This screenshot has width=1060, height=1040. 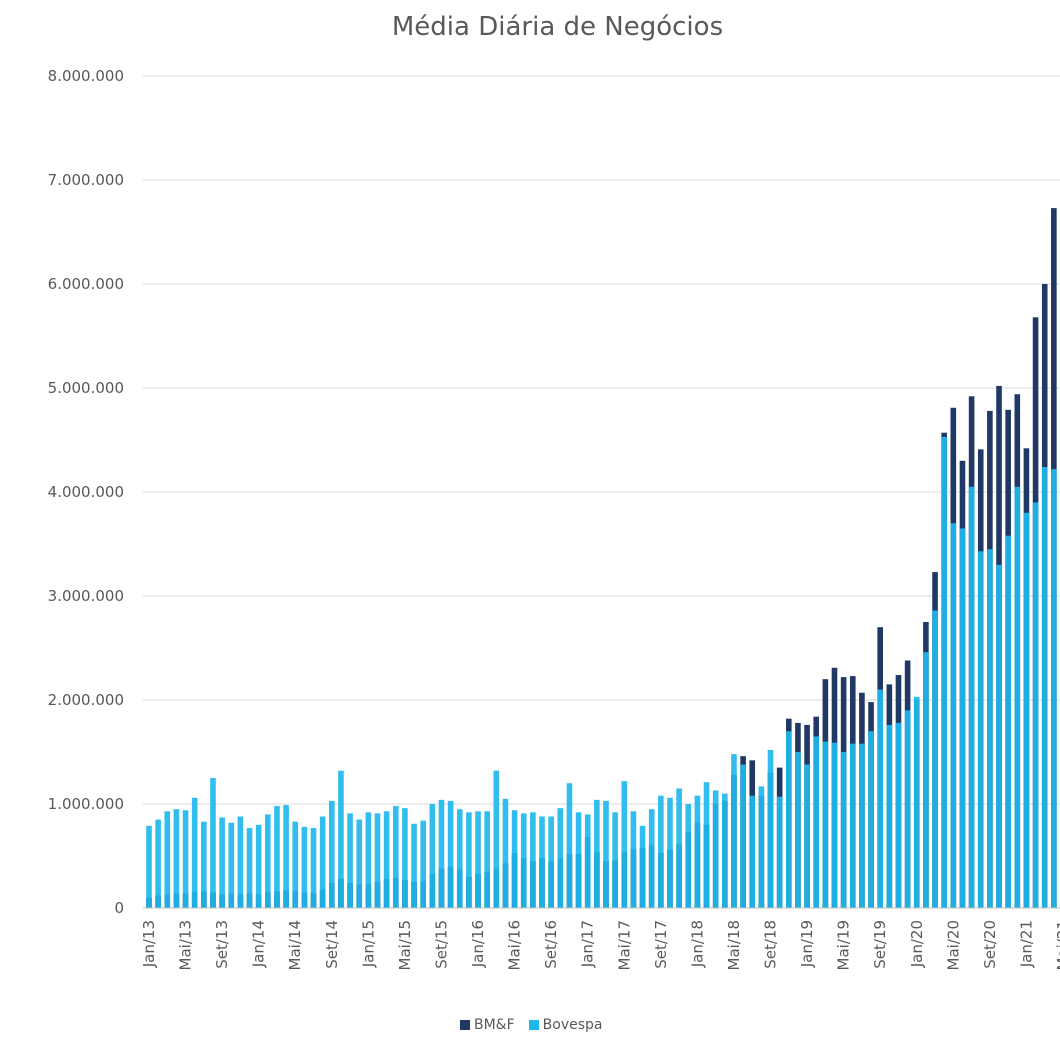 What do you see at coordinates (572, 1025) in the screenshot?
I see `legend-label-bovespa: Bovespa` at bounding box center [572, 1025].